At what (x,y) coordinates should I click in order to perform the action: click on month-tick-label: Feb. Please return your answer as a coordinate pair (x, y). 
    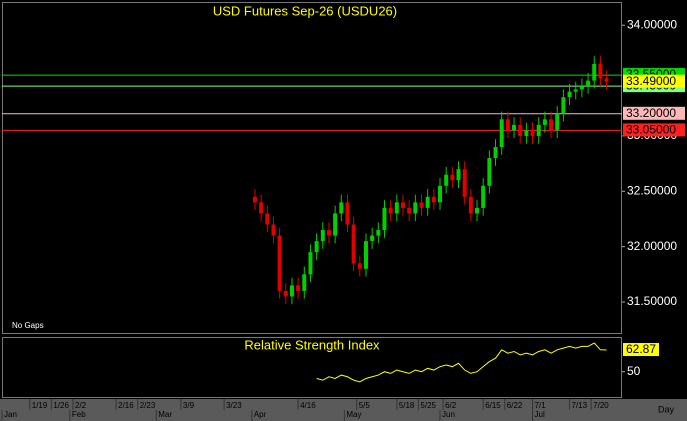
    Looking at the image, I should click on (79, 414).